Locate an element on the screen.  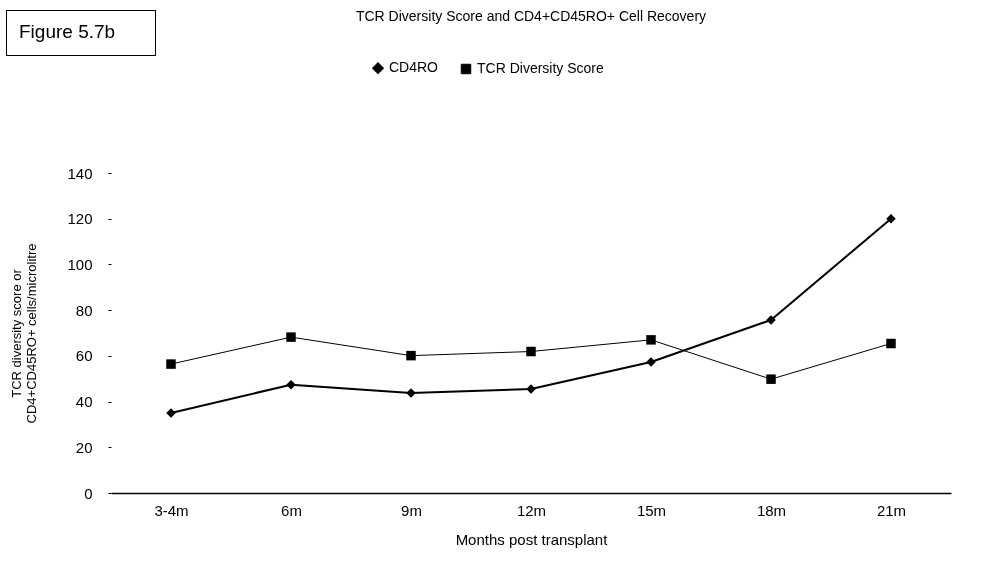
chart-title: TCR Diversity Score and CD4+CD45RO+ Cell Recovery is located at coordinates (531, 16).